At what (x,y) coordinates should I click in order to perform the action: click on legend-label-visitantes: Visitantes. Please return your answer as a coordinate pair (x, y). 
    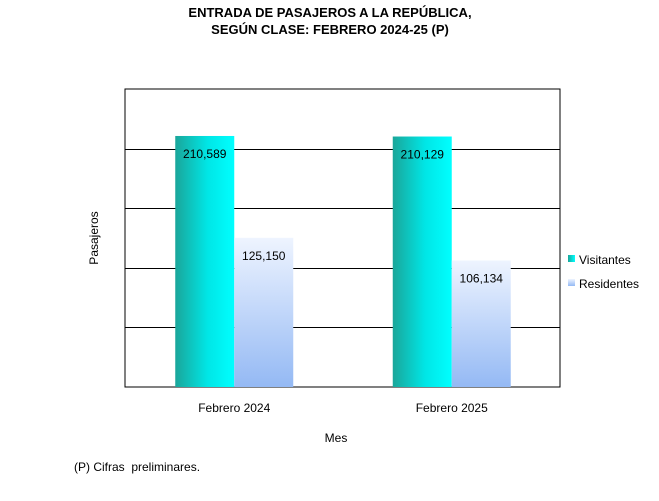
    Looking at the image, I should click on (605, 260).